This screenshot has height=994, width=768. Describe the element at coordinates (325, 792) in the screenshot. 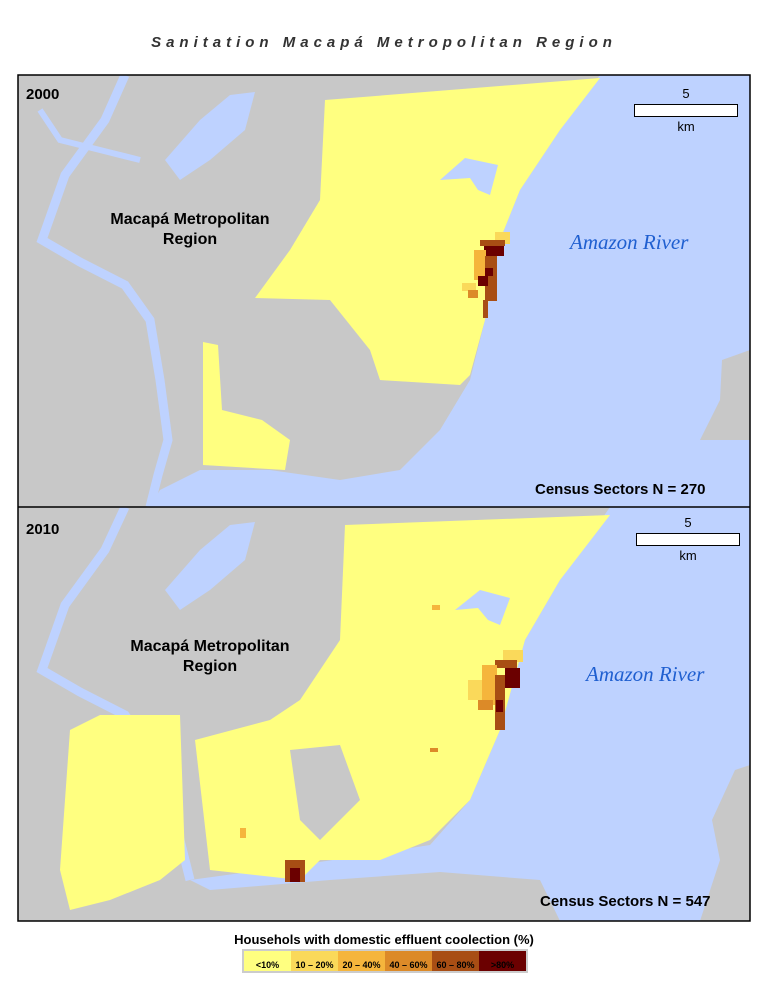

I see `gray-enclave` at that location.